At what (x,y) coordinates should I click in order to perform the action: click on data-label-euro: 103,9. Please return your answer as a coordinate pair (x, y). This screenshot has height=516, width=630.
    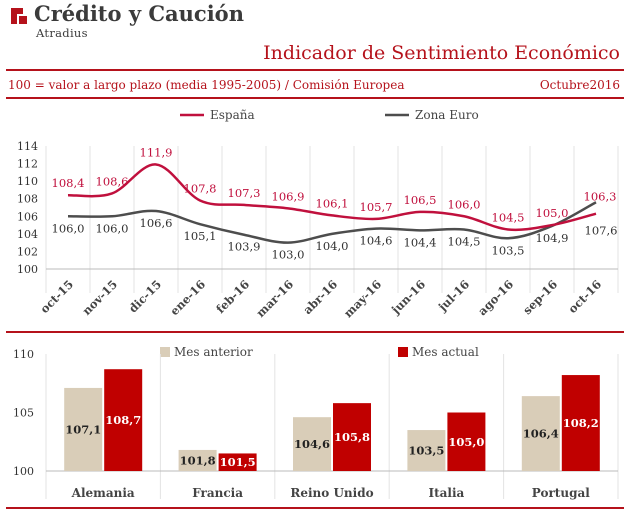
    Looking at the image, I should click on (244, 247).